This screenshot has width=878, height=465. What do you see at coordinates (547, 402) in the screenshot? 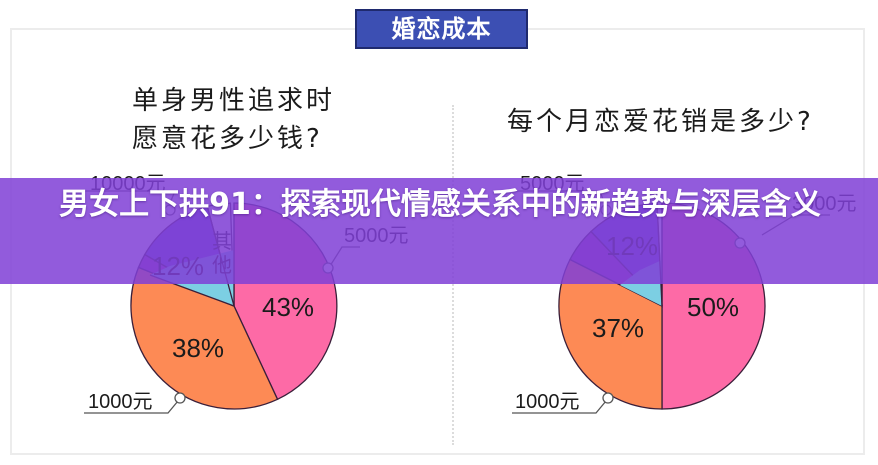
I see `right-label-1000: 1000元` at bounding box center [547, 402].